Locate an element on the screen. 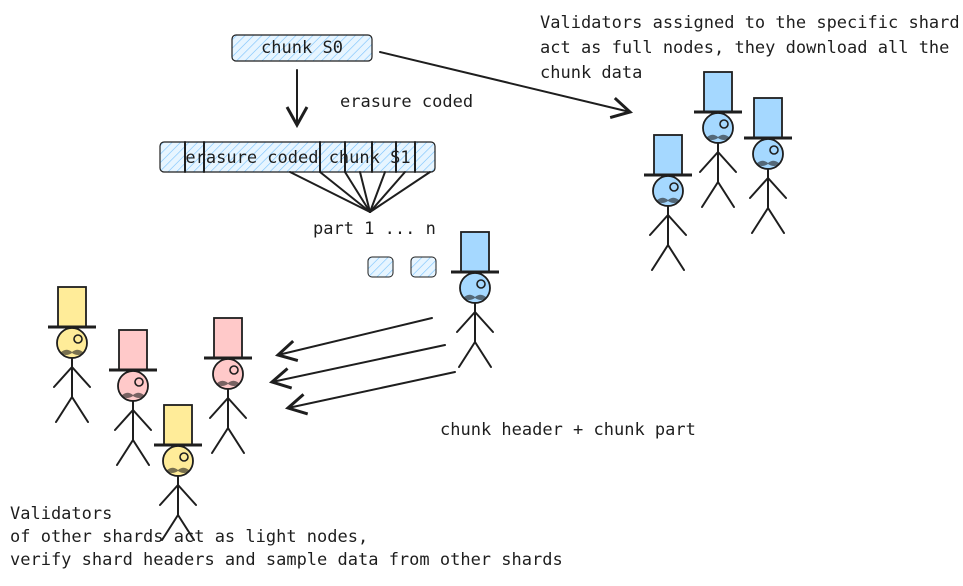 This screenshot has height=586, width=963. sender-validator is located at coordinates (475, 299).